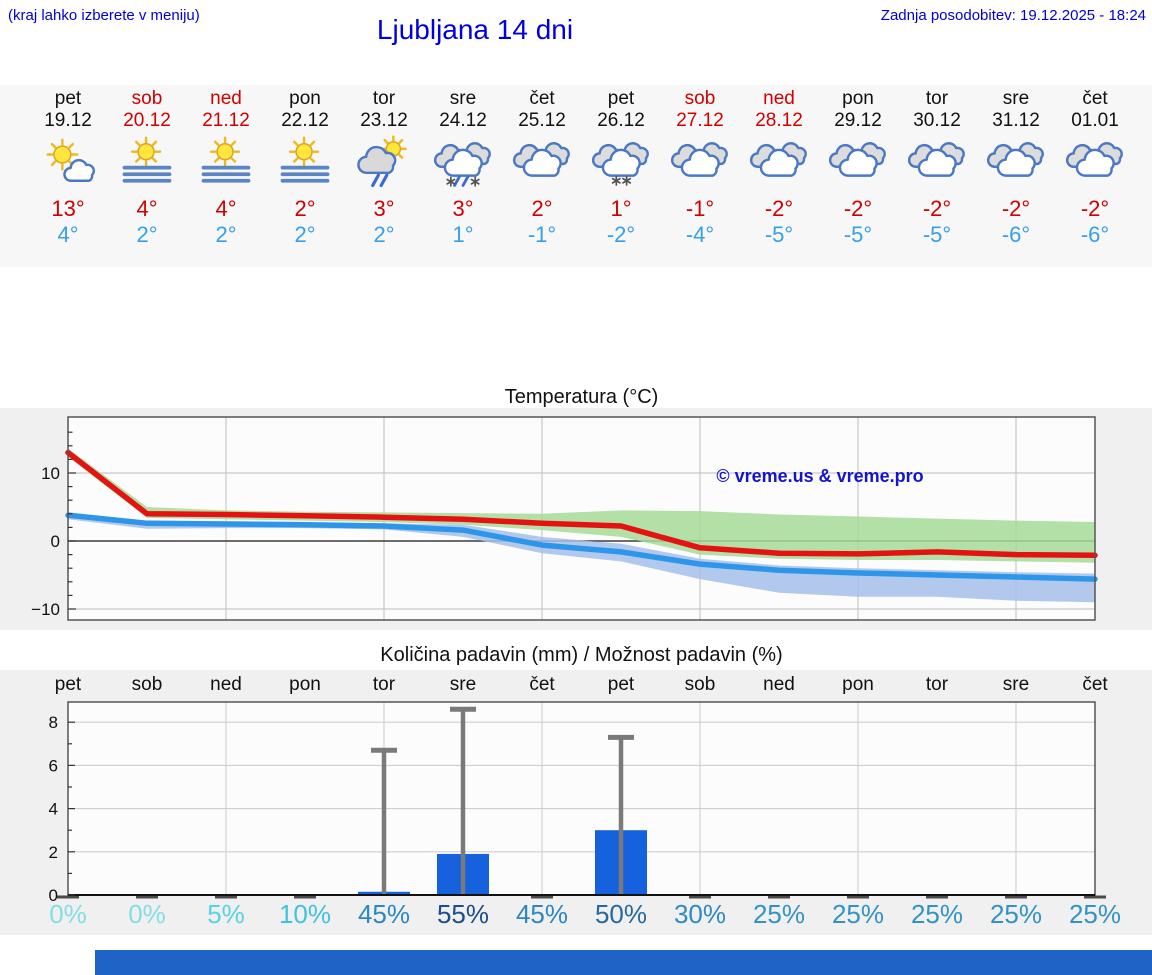 The width and height of the screenshot is (1152, 975). What do you see at coordinates (581, 397) in the screenshot?
I see `temperature-chart-title: Temperatura (°C)` at bounding box center [581, 397].